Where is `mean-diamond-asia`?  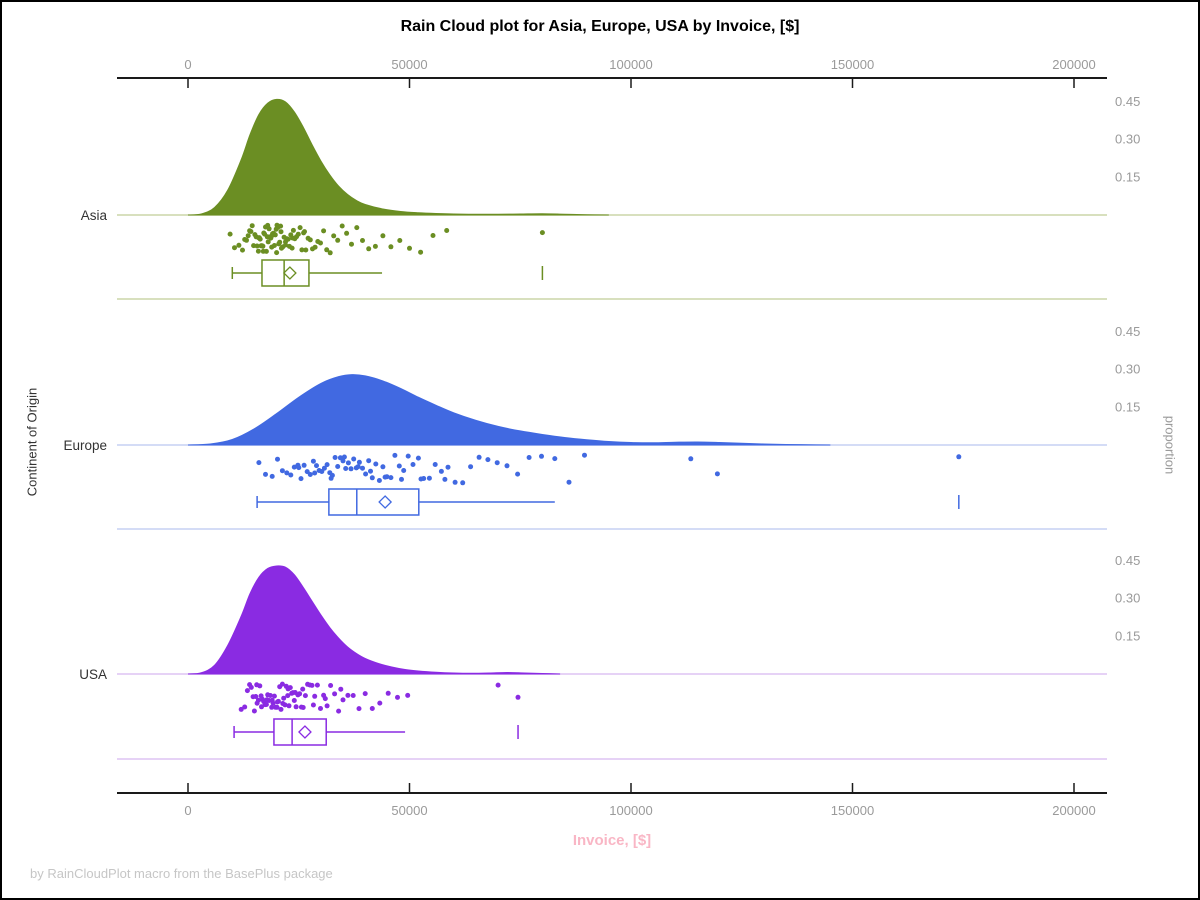
mean-diamond-asia is located at coordinates (289, 273).